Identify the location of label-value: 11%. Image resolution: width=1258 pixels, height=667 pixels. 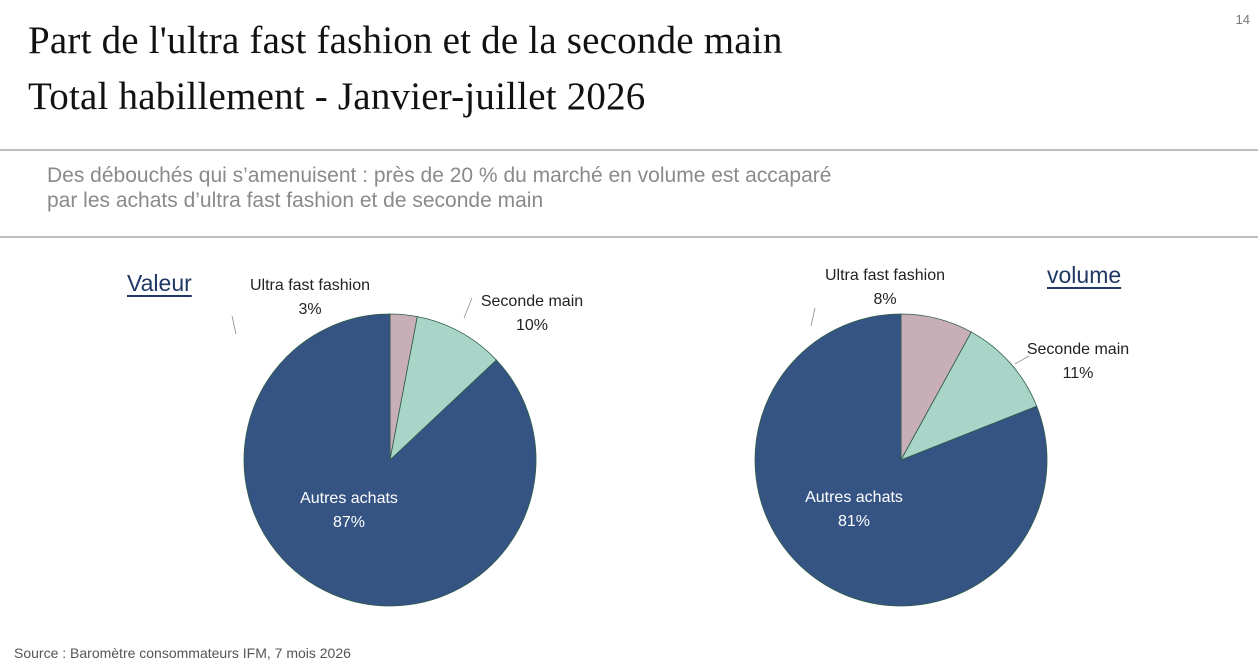
(1078, 373).